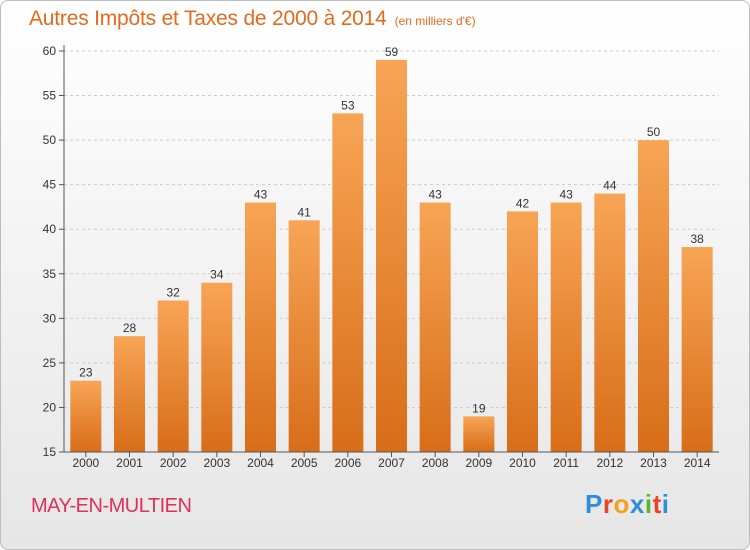 The image size is (750, 550). I want to click on data-label: 28, so click(130, 328).